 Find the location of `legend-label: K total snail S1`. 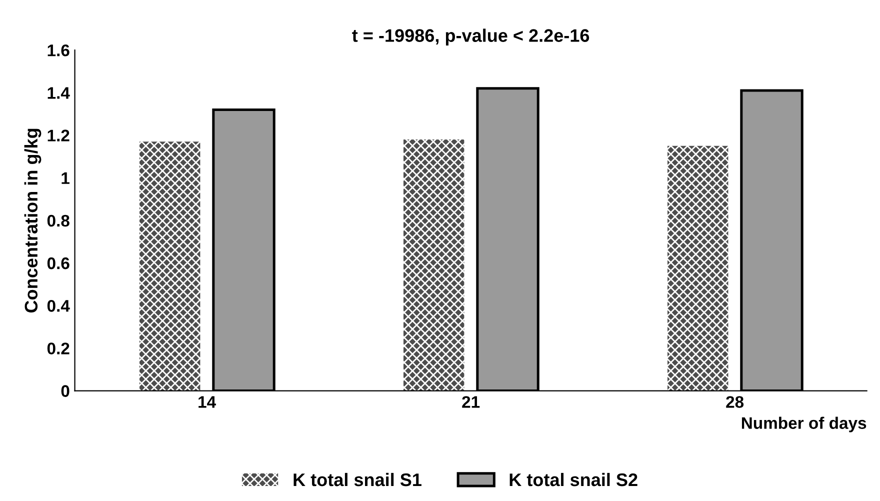

legend-label: K total snail S1 is located at coordinates (358, 479).